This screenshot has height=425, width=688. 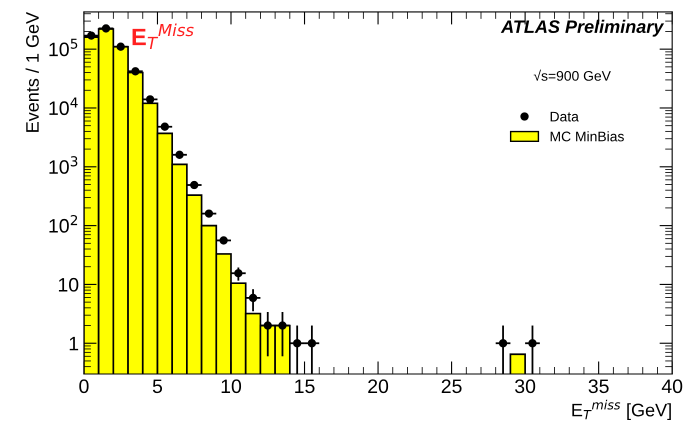 I want to click on legend-label: MC MinBias, so click(x=587, y=136).